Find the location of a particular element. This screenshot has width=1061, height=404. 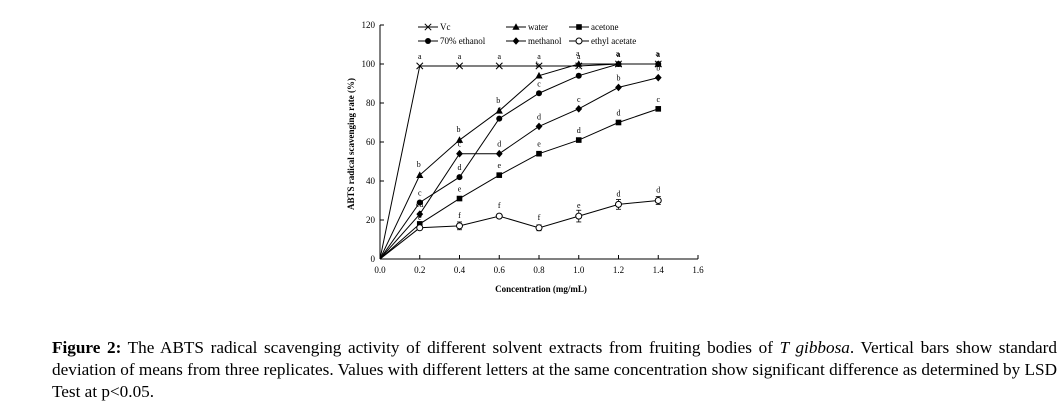

series-5-point-1-shape is located at coordinates (420, 228).